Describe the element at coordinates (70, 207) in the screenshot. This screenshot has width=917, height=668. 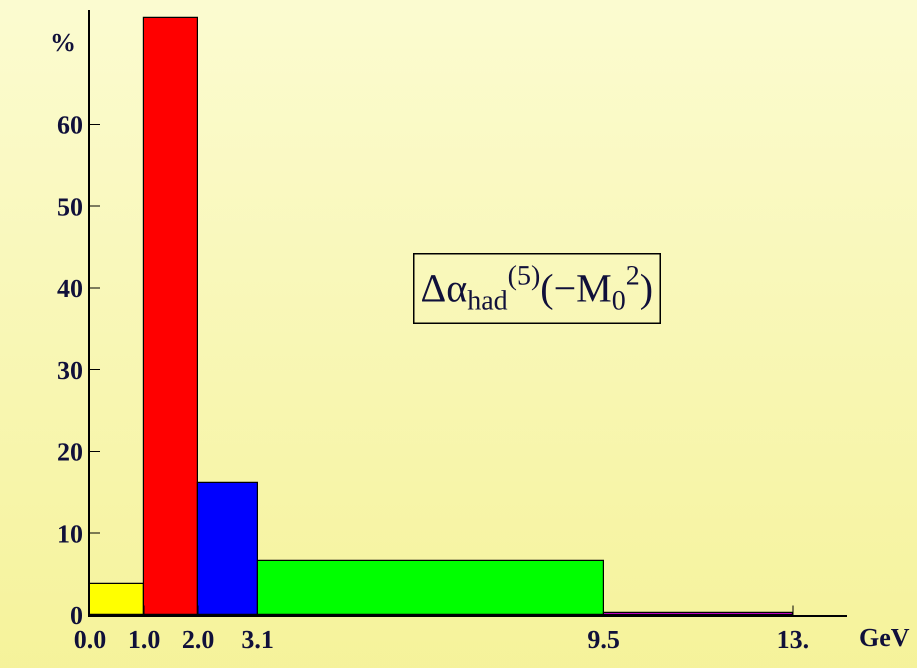
I see `y-tick-label: 50` at that location.